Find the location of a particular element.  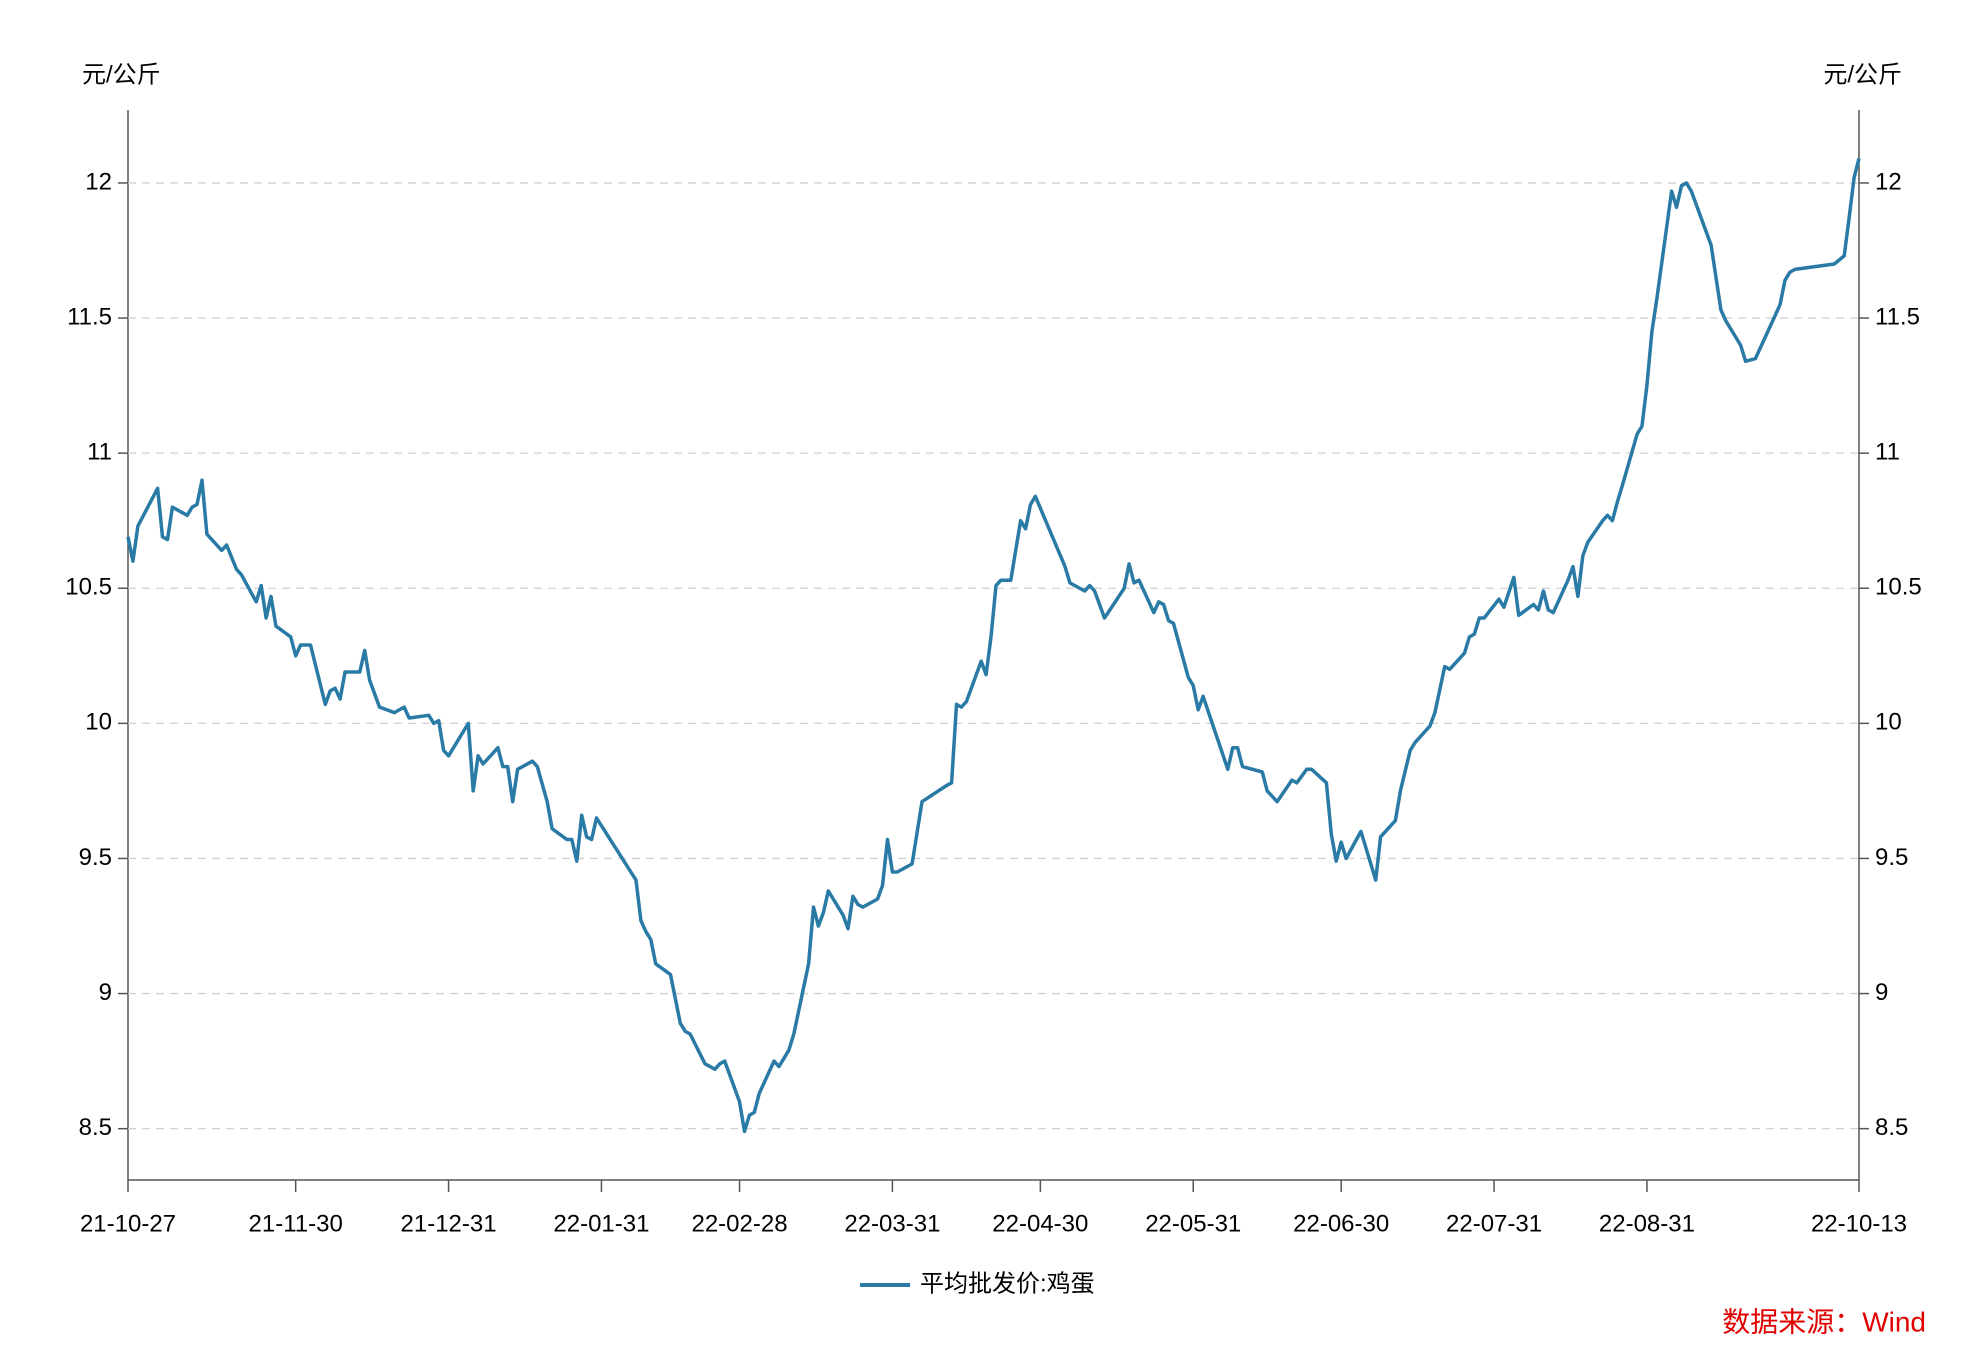

legend-label: 平均批发价:鸡蛋 is located at coordinates (1007, 1283).